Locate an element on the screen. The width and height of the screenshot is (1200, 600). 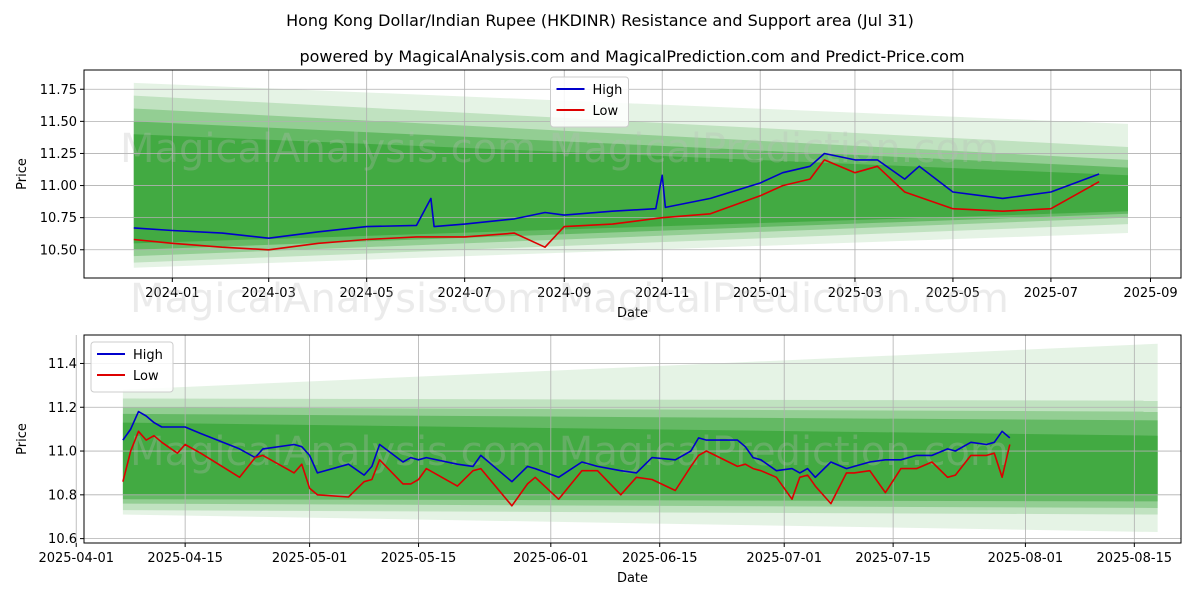
lower-series-lines is located at coordinates (566, 458).